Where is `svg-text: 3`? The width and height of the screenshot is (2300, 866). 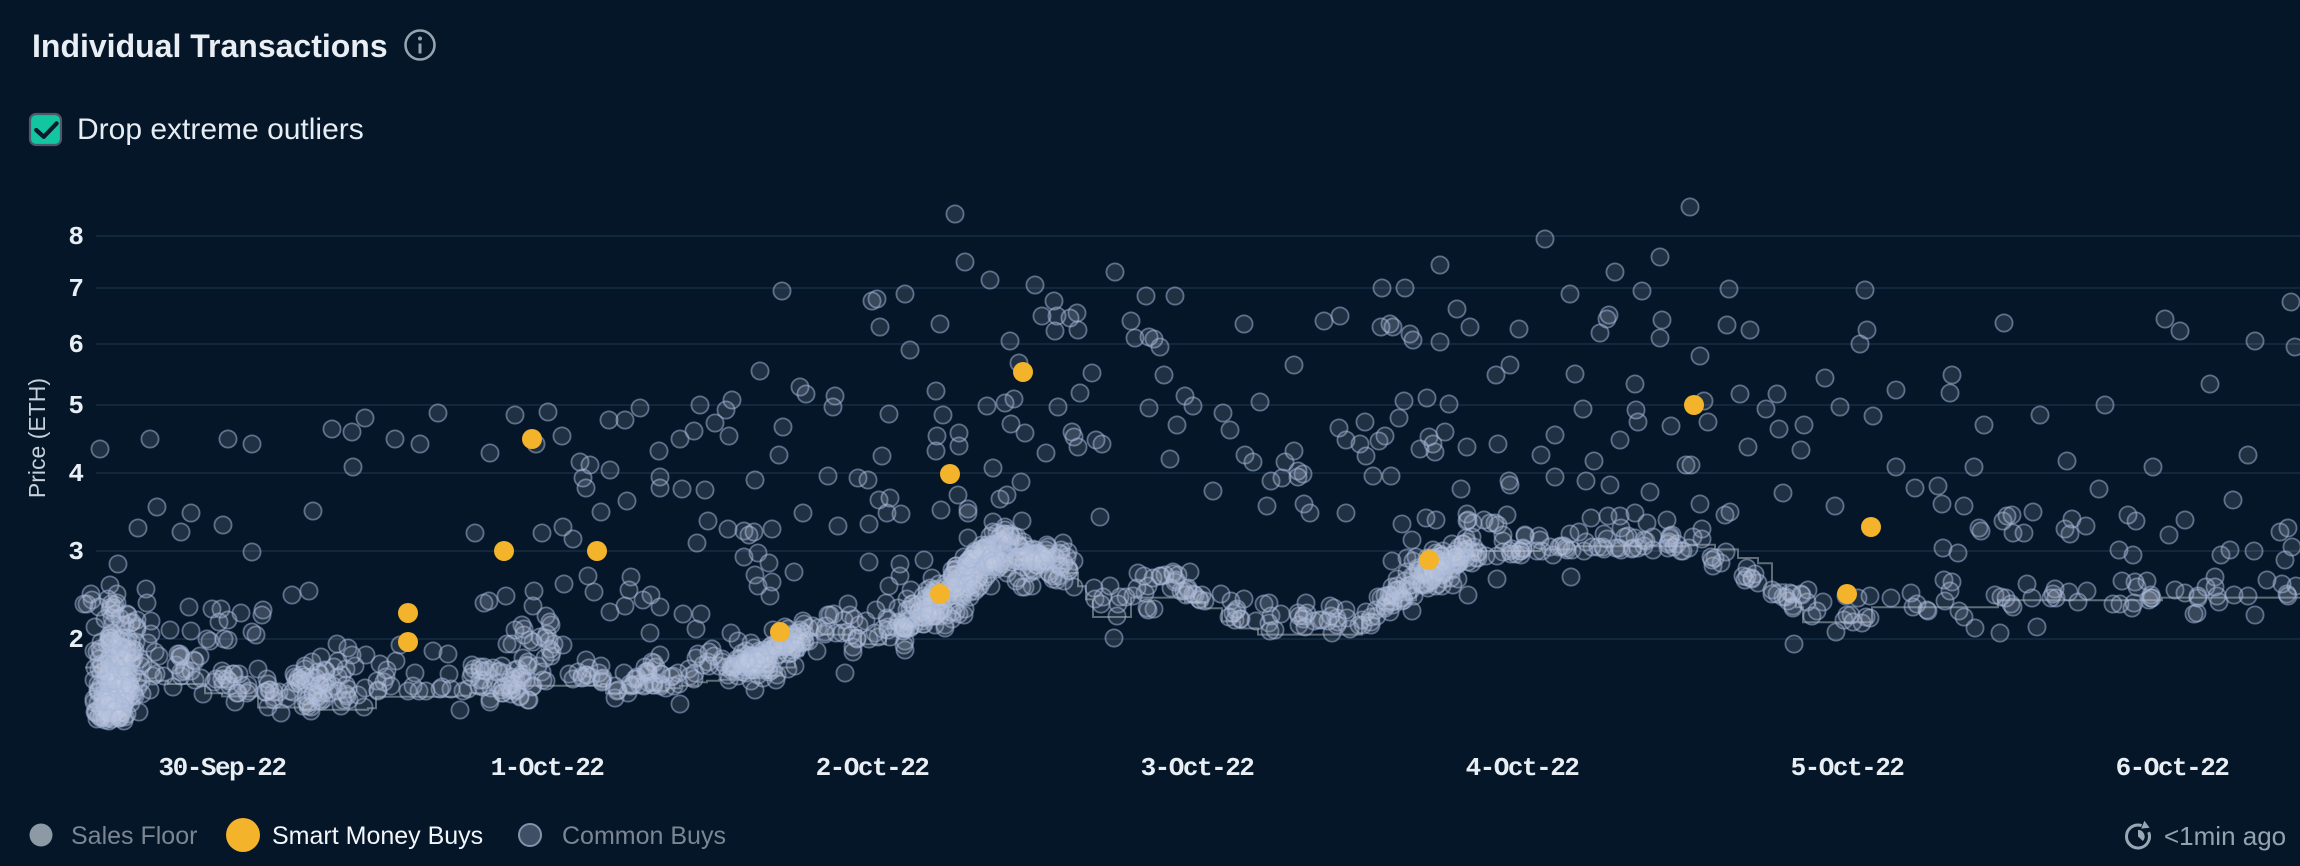
svg-text: 3 is located at coordinates (76, 552).